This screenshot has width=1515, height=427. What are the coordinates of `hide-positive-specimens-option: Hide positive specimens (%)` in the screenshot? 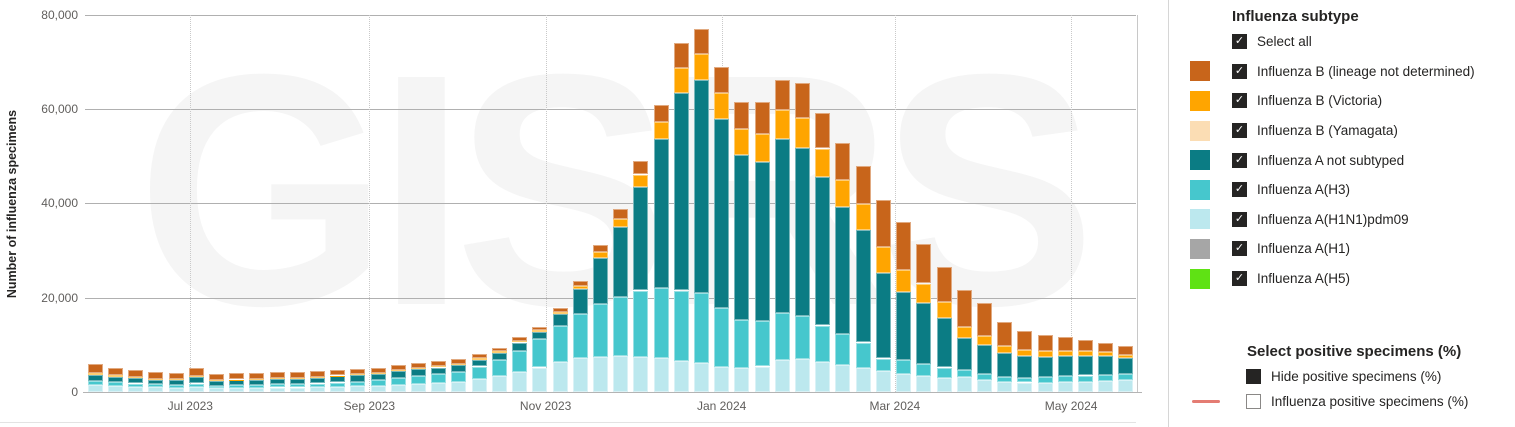 It's located at (1350, 376).